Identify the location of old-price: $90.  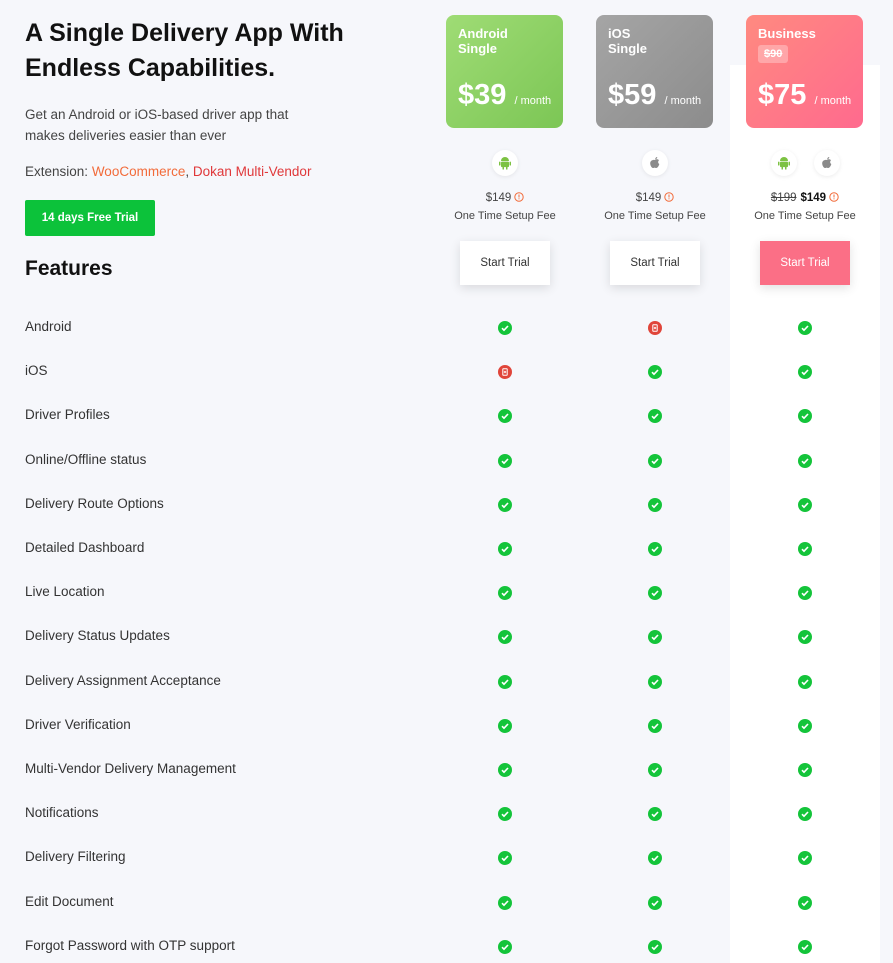
(773, 54).